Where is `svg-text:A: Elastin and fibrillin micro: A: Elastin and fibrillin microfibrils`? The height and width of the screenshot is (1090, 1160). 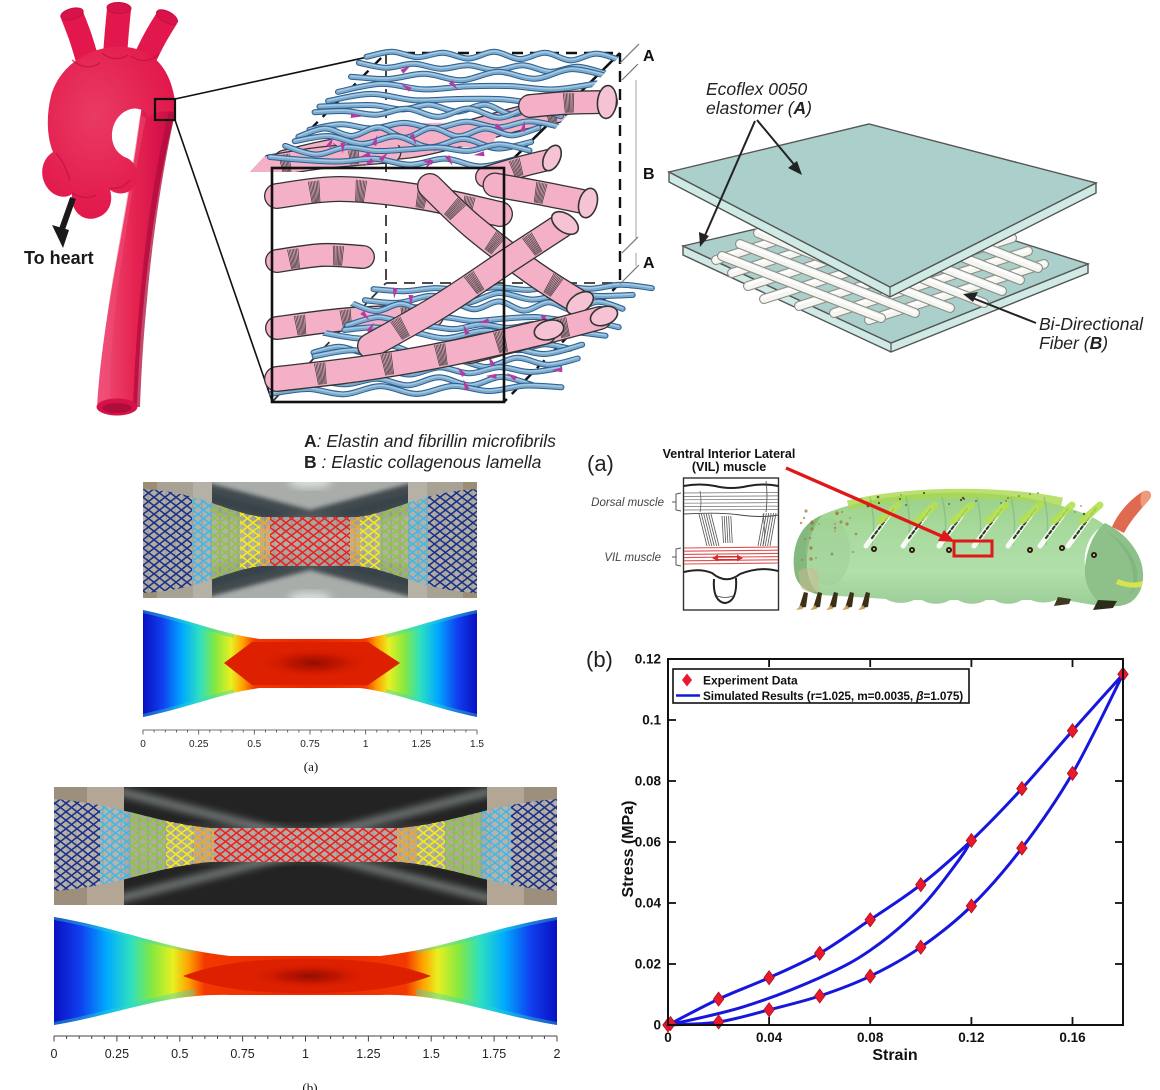 svg-text:A: Elastin and fibrillin micro: A: Elastin and fibrillin microfibrils is located at coordinates (430, 441).